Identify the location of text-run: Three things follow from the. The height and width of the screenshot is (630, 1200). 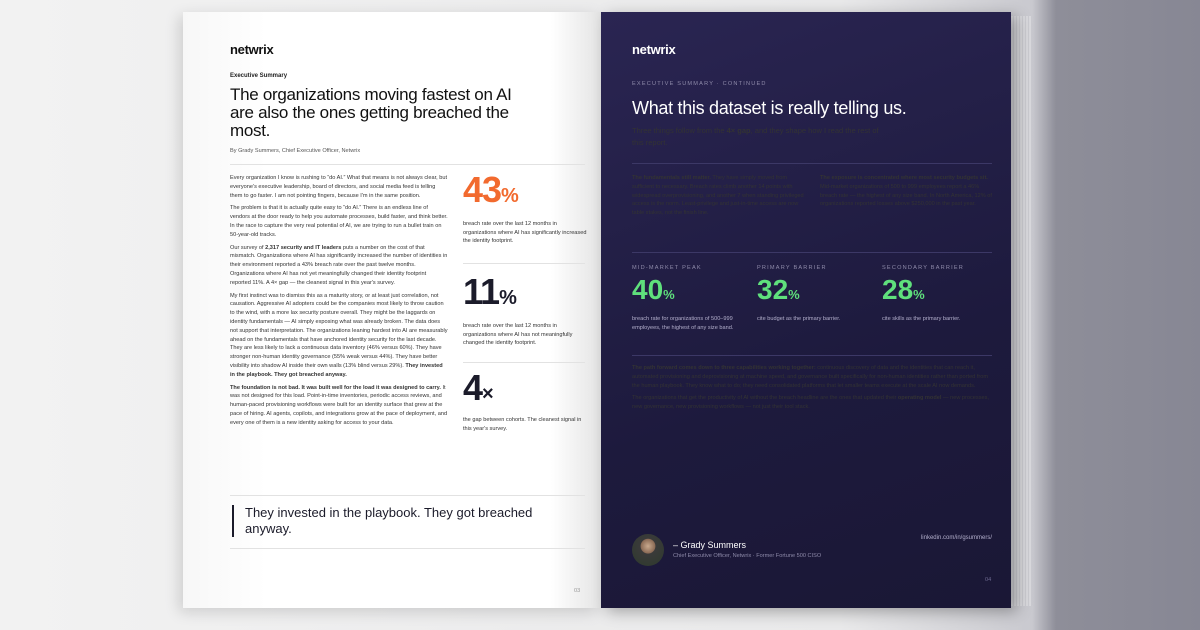
(679, 130).